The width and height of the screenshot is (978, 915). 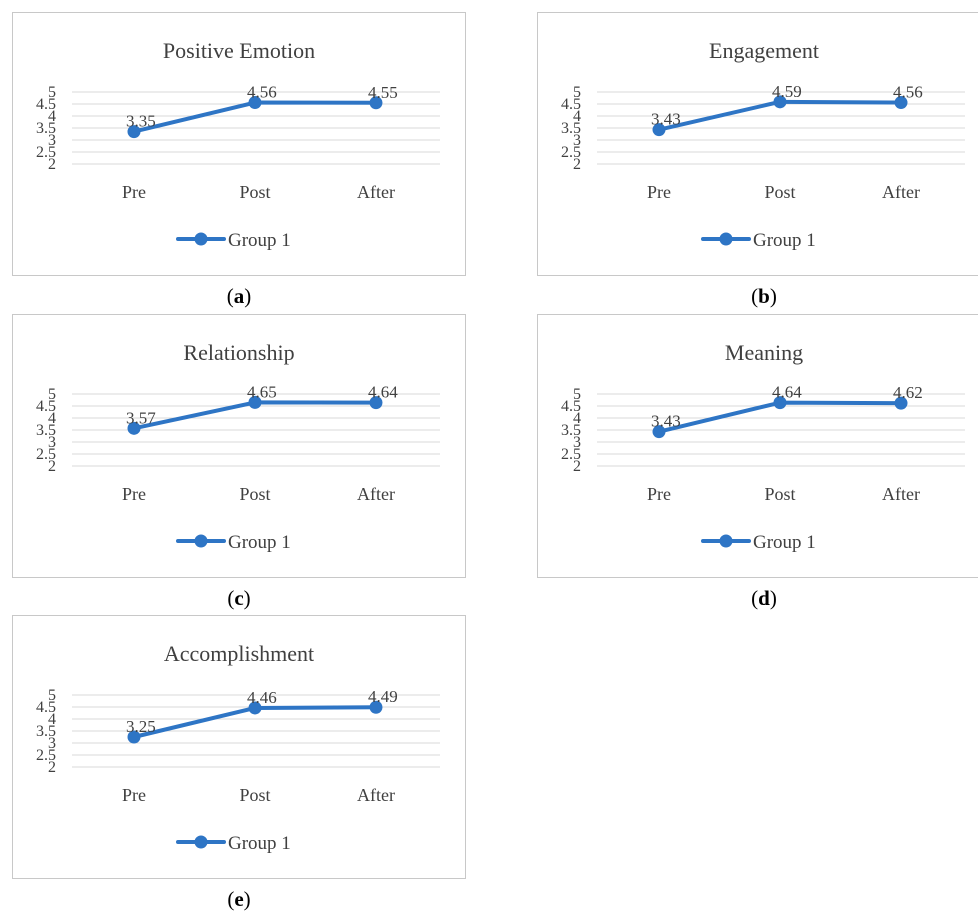 I want to click on data-label: 4.49, so click(x=383, y=696).